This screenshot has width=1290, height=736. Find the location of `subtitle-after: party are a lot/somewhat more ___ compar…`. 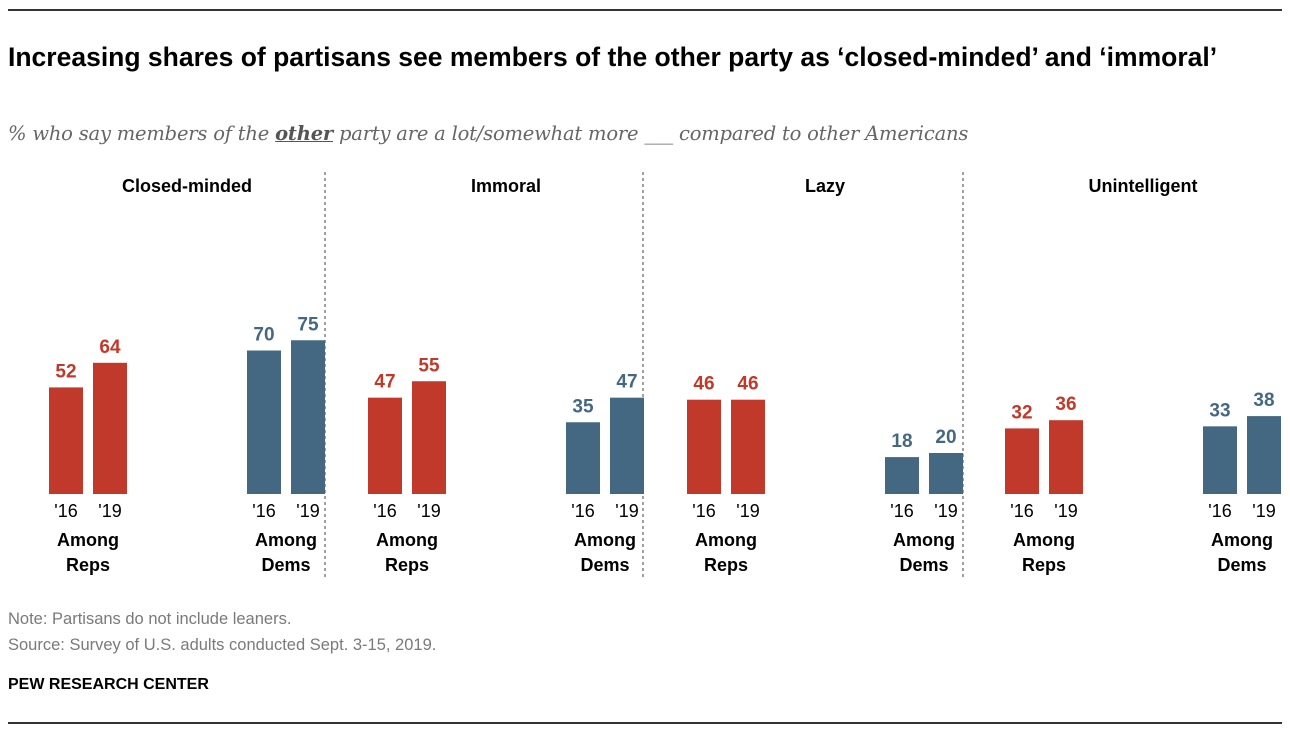

subtitle-after: party are a lot/somewhat more ___ compar… is located at coordinates (651, 133).